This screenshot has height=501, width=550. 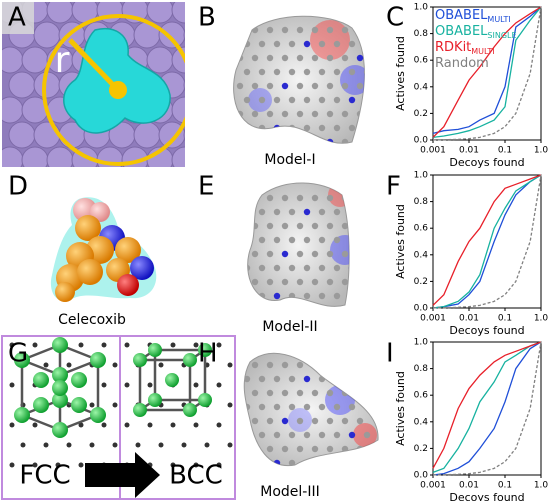 What do you see at coordinates (118, 417) in the screenshot?
I see `panel-g-image: FCC BCC` at bounding box center [118, 417].